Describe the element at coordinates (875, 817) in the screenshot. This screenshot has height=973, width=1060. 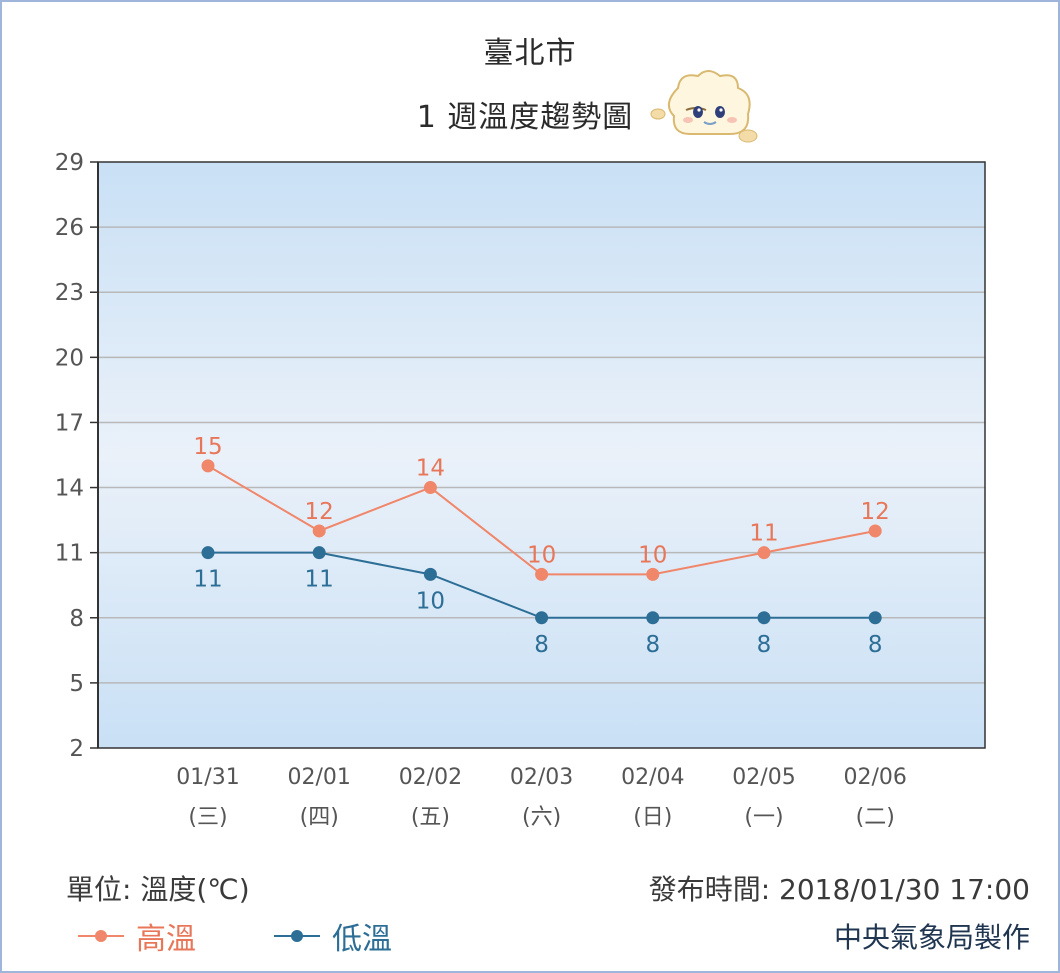
I see `x-tick-sublabel-6: (二)` at that location.